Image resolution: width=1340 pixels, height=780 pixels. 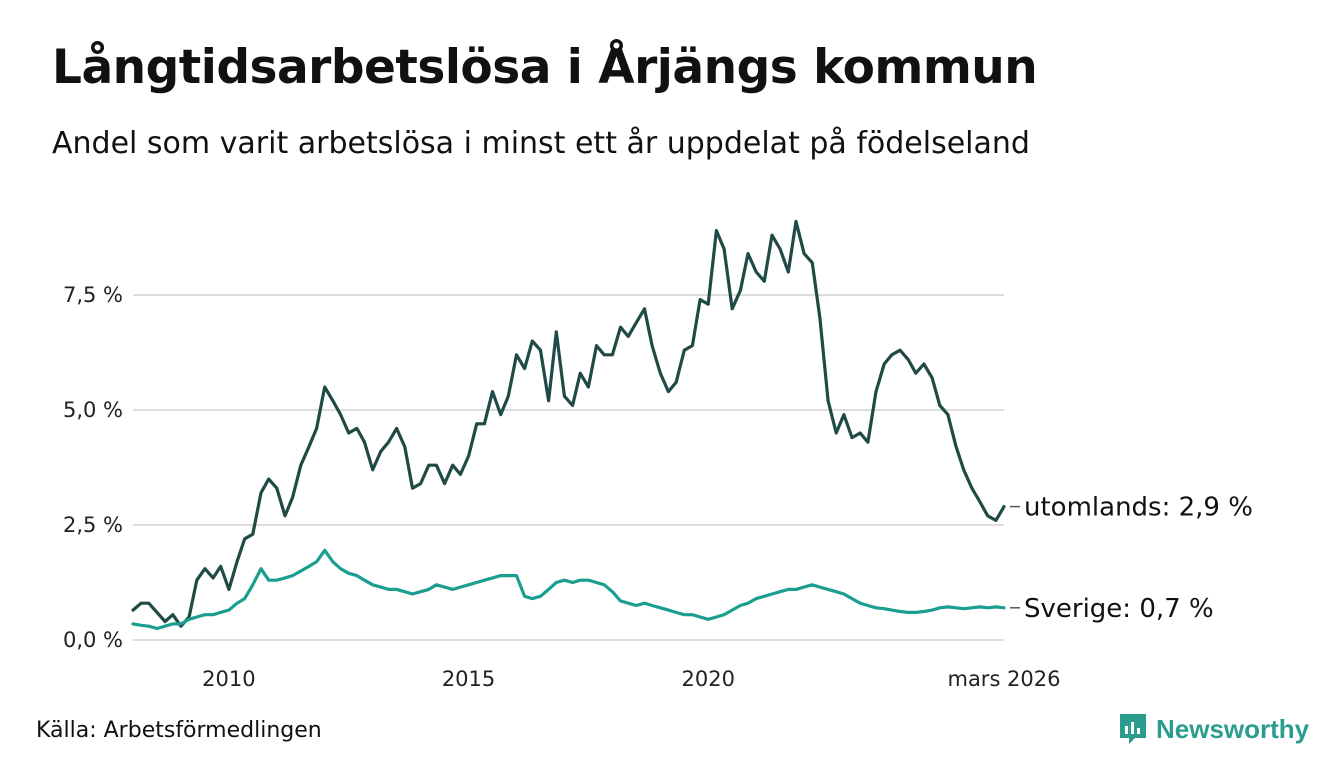 I want to click on y-tick-label: 0,0 %, so click(x=93, y=640).